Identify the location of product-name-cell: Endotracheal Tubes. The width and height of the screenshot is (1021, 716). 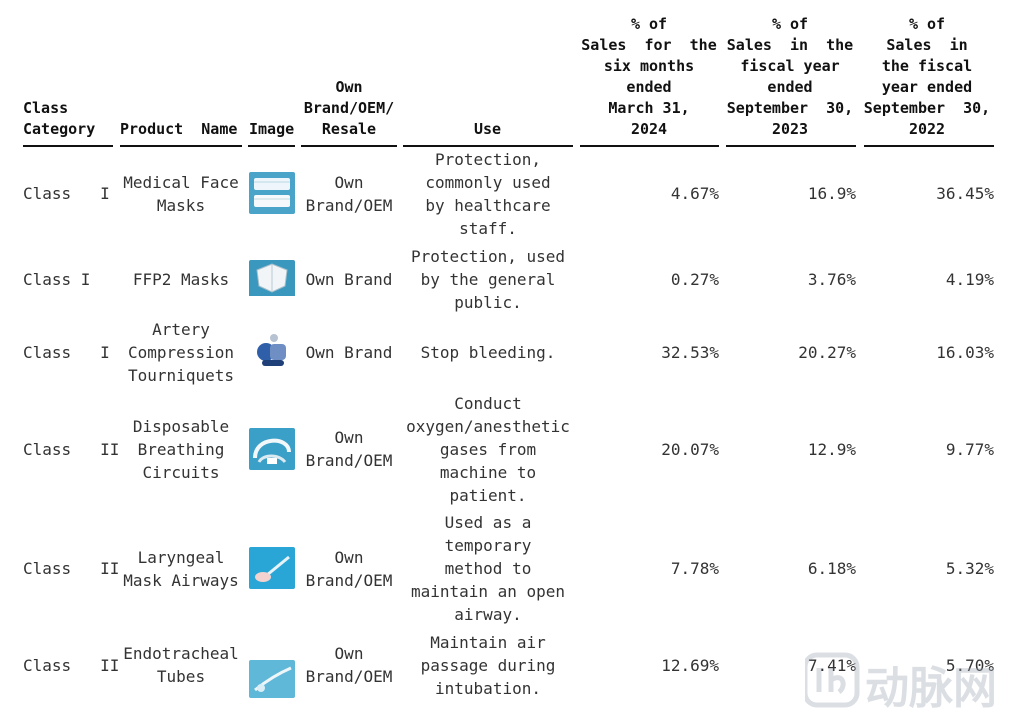
(181, 665).